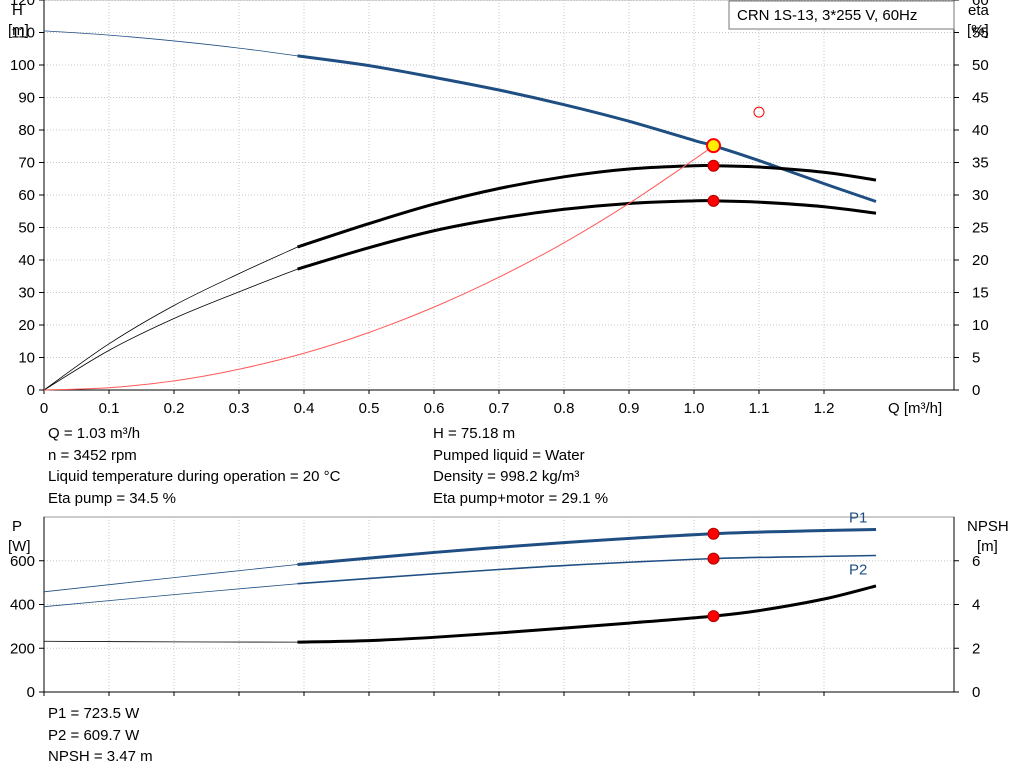  What do you see at coordinates (18, 30) in the screenshot?
I see `performance-left-axis-unit: [m]` at bounding box center [18, 30].